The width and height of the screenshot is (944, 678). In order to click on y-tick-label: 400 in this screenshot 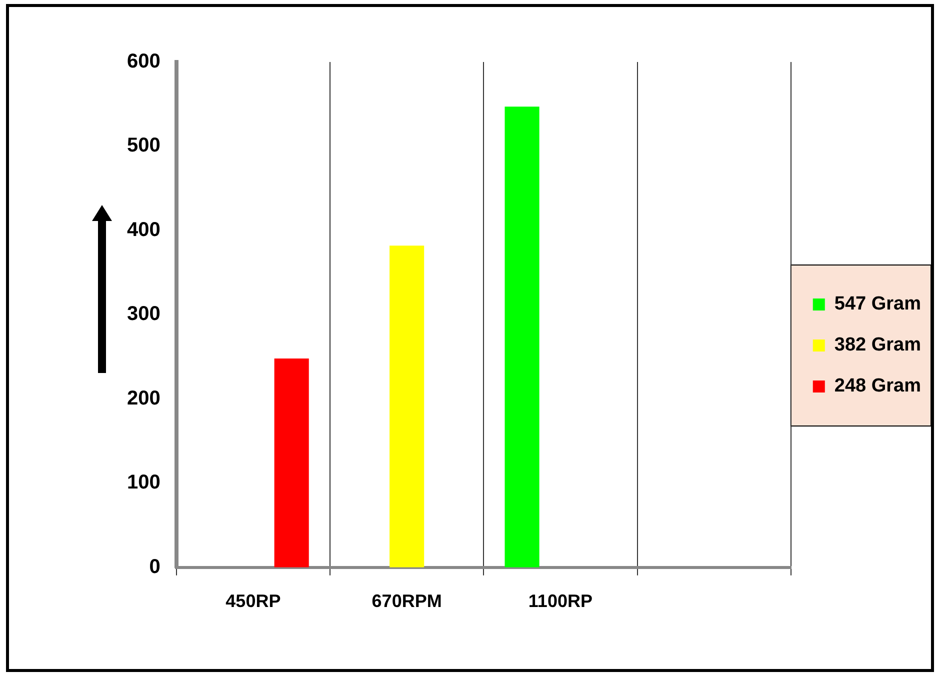, I will do `click(143, 229)`.